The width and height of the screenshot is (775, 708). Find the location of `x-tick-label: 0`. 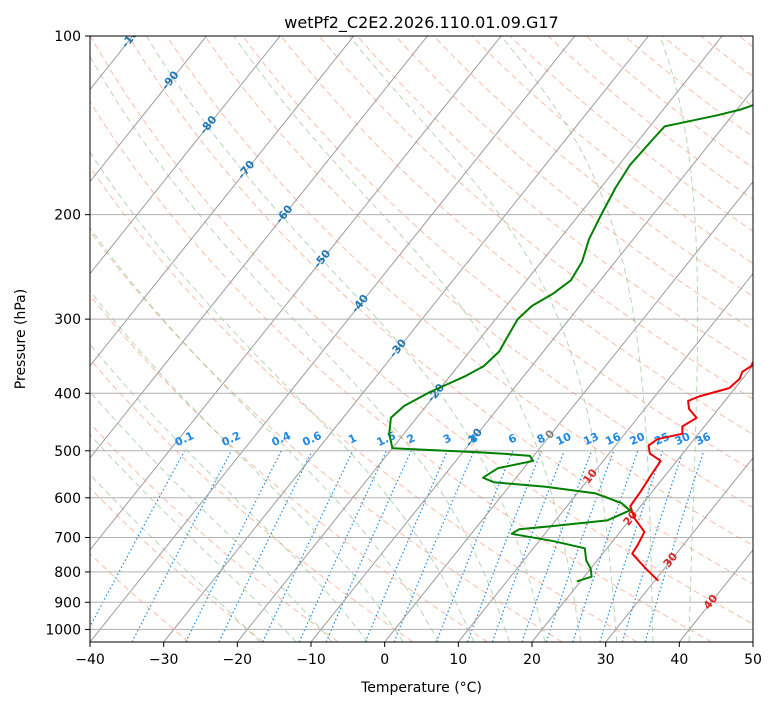

x-tick-label: 0 is located at coordinates (384, 660).